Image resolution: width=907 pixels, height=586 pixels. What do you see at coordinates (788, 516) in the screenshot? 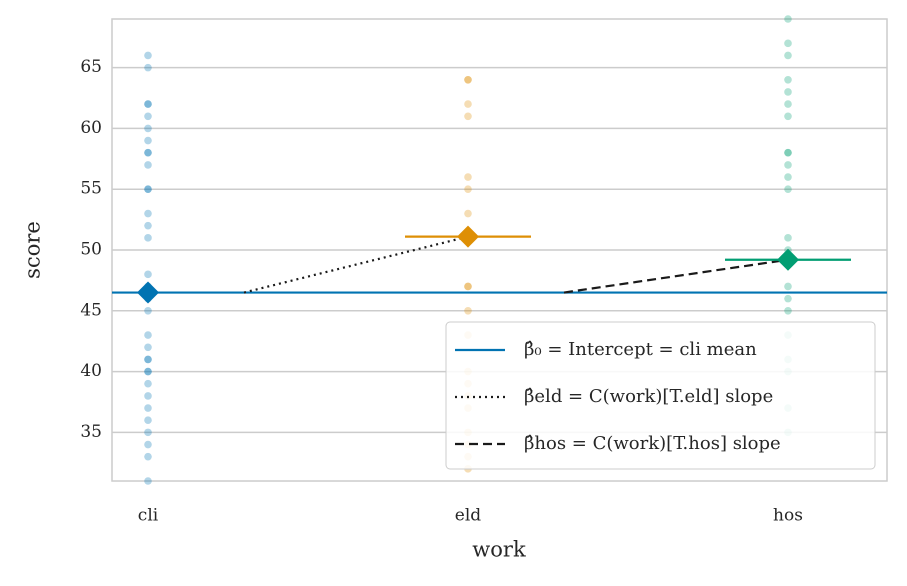
I see `x-tick-label: hos` at bounding box center [788, 516].